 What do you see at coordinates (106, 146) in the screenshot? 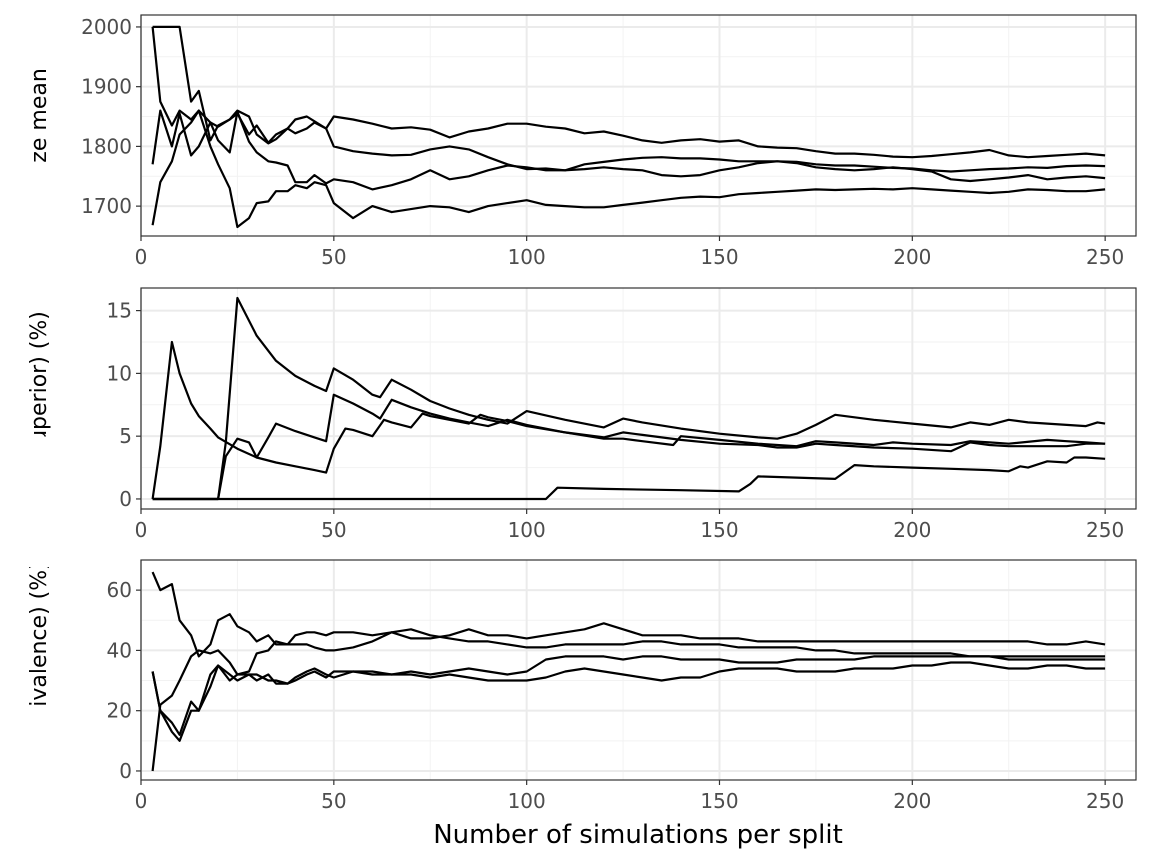
I see `y-tick-label: 1800` at bounding box center [106, 146].